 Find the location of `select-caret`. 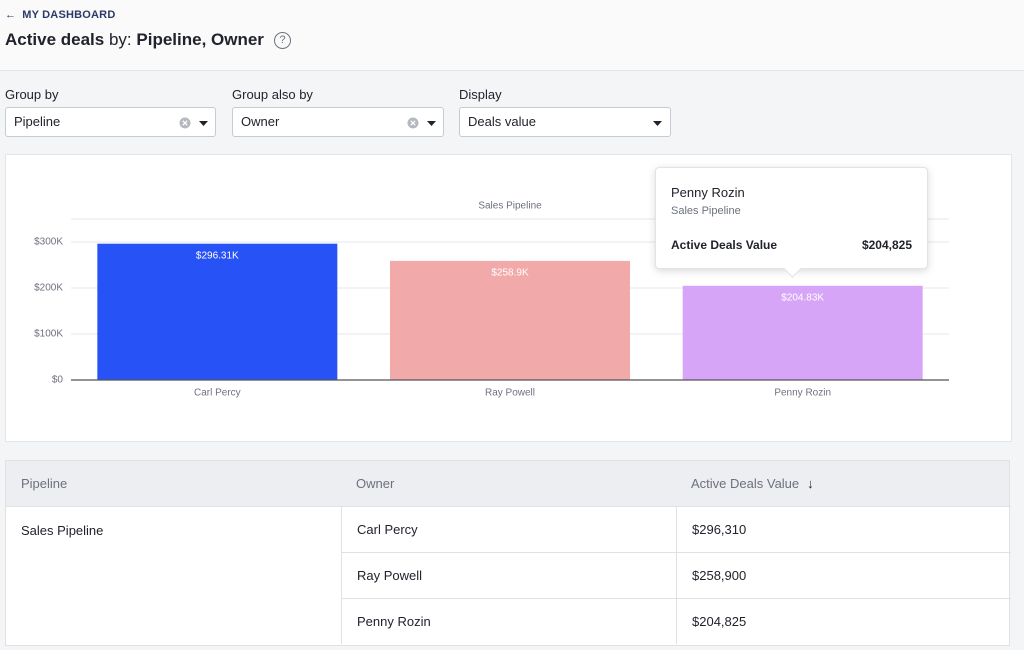

select-caret is located at coordinates (660, 123).